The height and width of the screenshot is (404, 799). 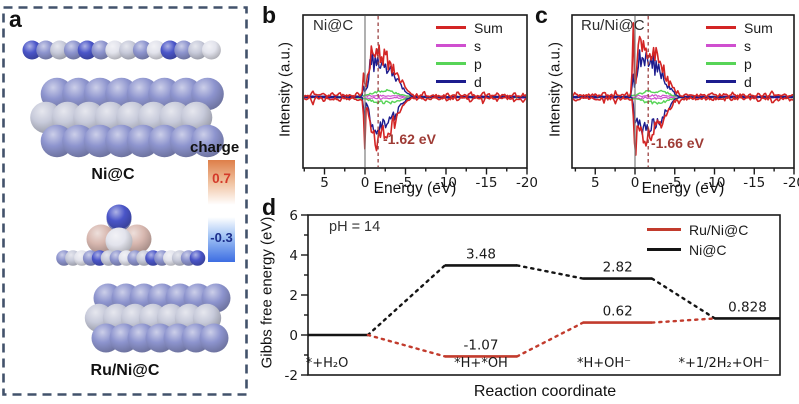 What do you see at coordinates (739, 54) in the screenshot?
I see `legend-panel-c: Sum s p d` at bounding box center [739, 54].